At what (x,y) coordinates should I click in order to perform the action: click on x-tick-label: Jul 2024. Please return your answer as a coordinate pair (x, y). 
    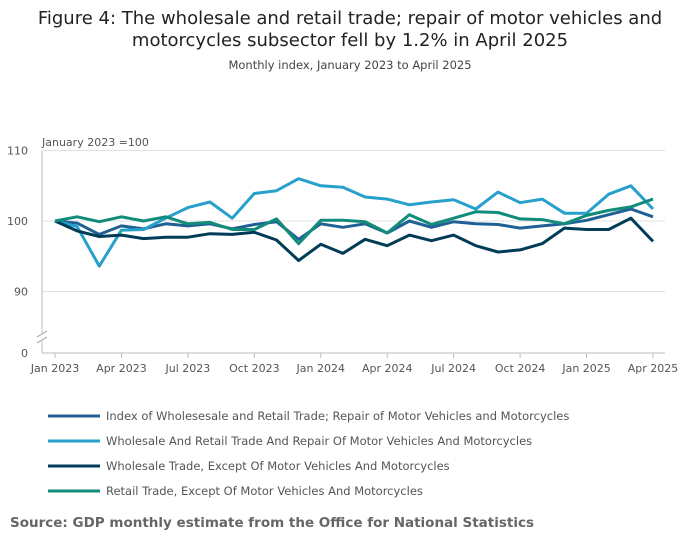
    Looking at the image, I should click on (453, 368).